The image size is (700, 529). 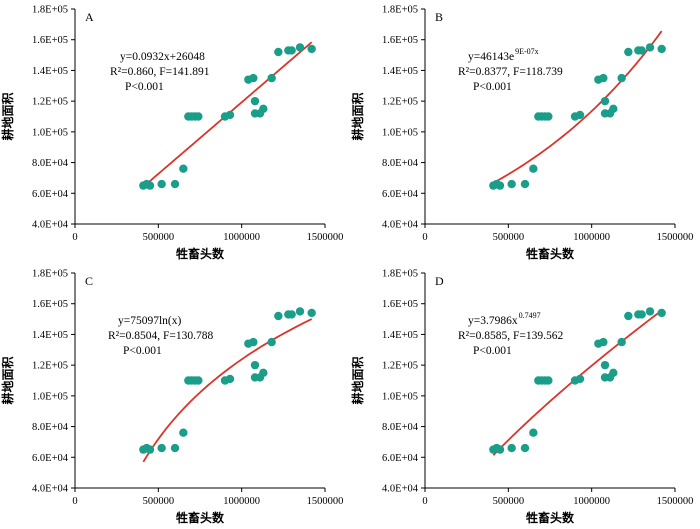 What do you see at coordinates (527, 51) in the screenshot?
I see `equation-exponent: 9E-07x` at bounding box center [527, 51].